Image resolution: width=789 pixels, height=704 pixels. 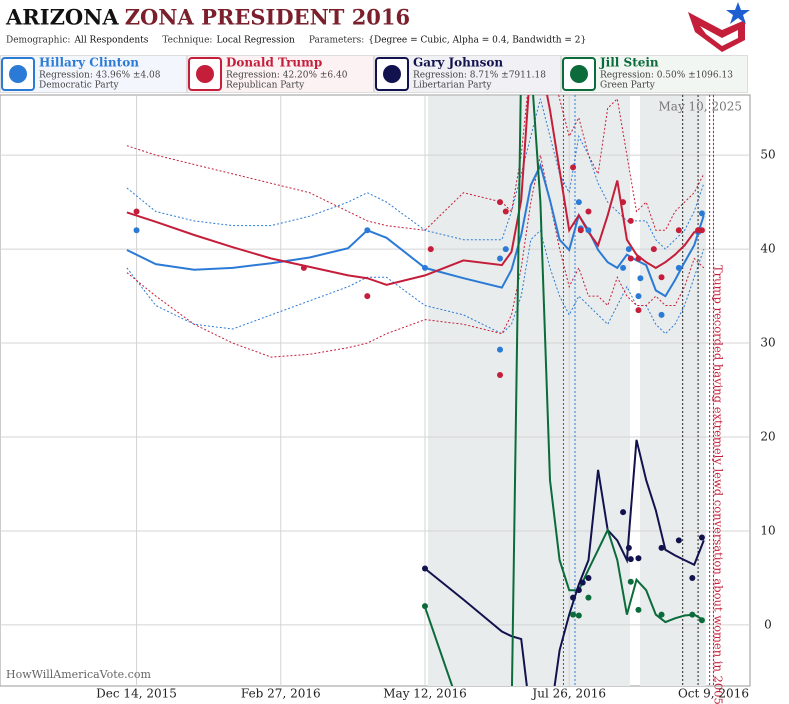 What do you see at coordinates (568, 694) in the screenshot?
I see `x-tick-label: Jul 26, 2016` at bounding box center [568, 694].